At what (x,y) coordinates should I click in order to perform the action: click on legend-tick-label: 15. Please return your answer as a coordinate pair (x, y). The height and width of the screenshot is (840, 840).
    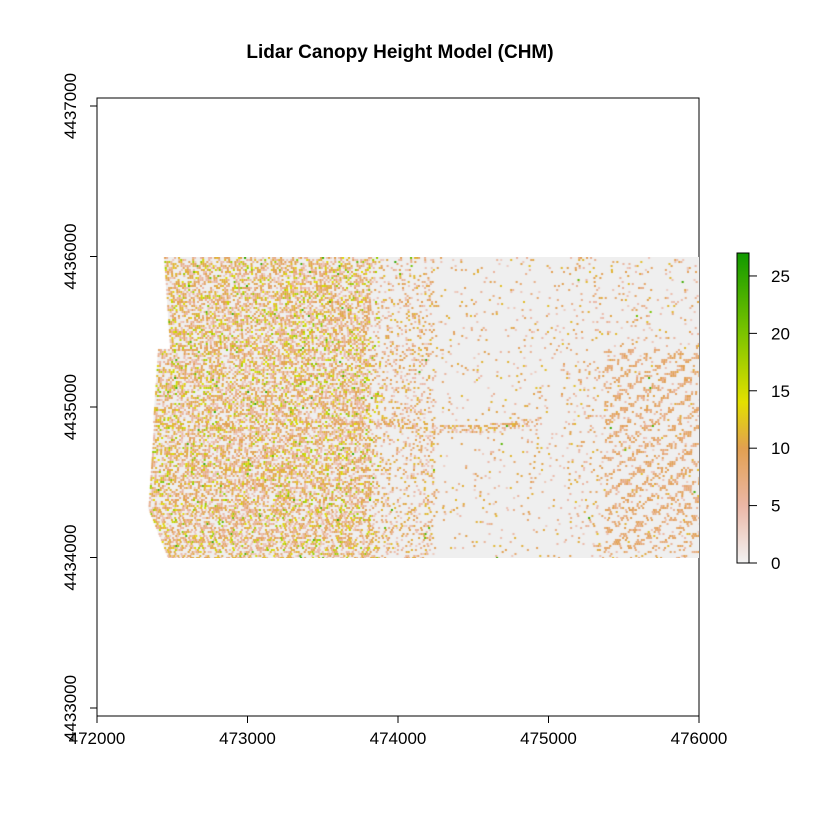
    Looking at the image, I should click on (780, 391).